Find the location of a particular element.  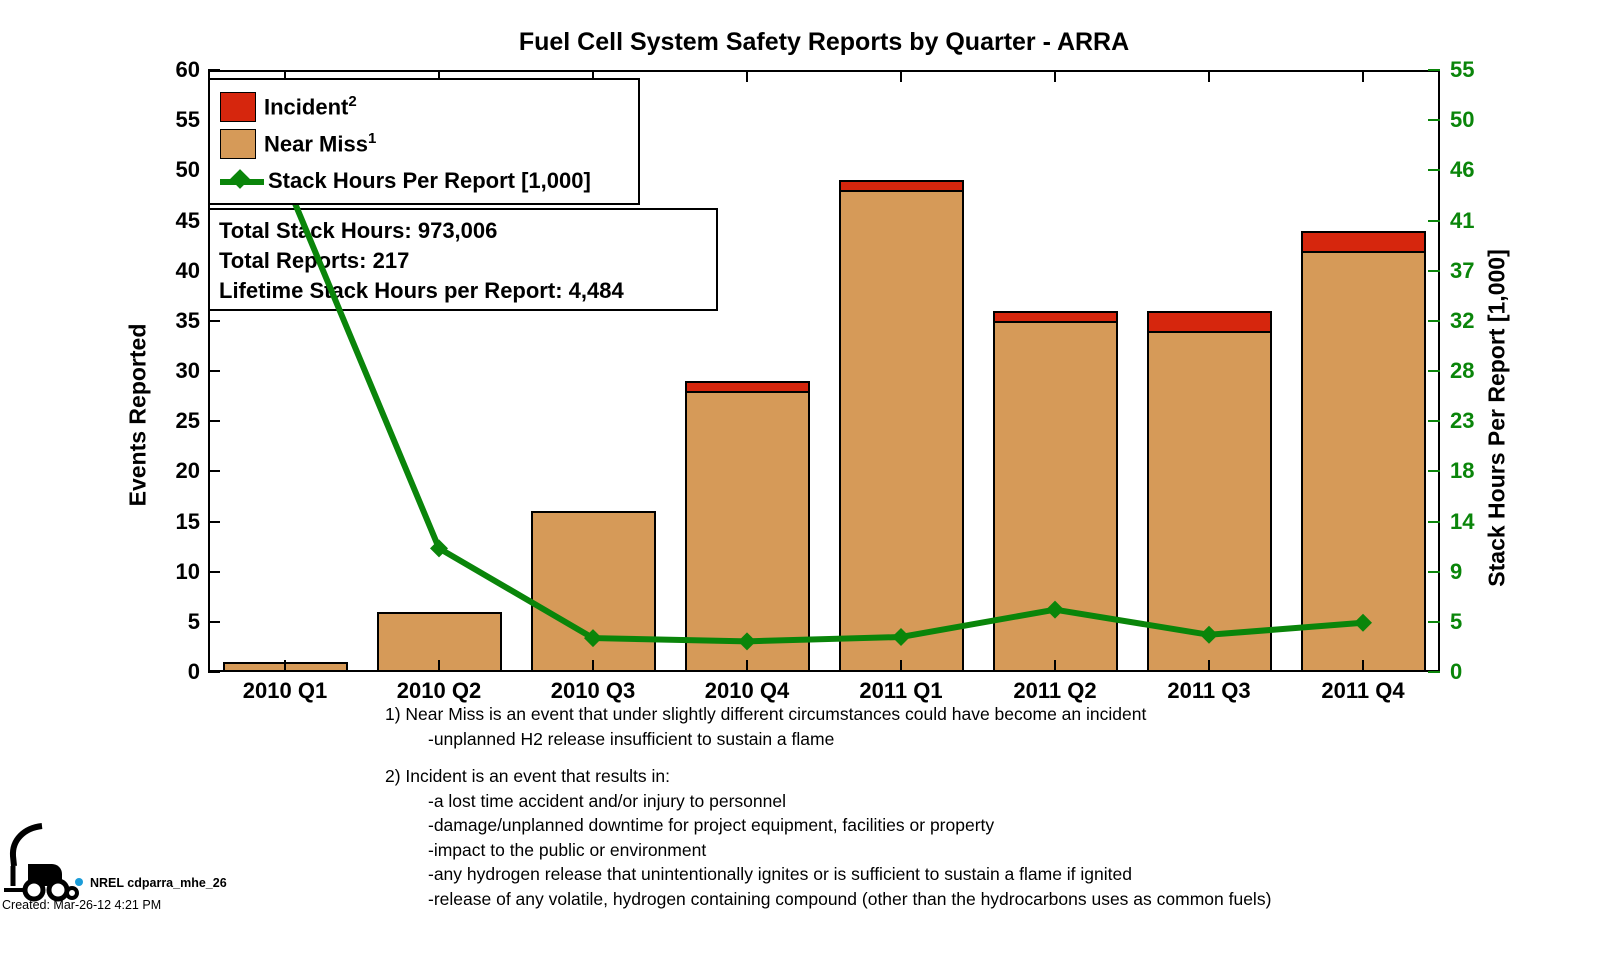

x-axis-tick-label: 2010 Q2 is located at coordinates (439, 690).